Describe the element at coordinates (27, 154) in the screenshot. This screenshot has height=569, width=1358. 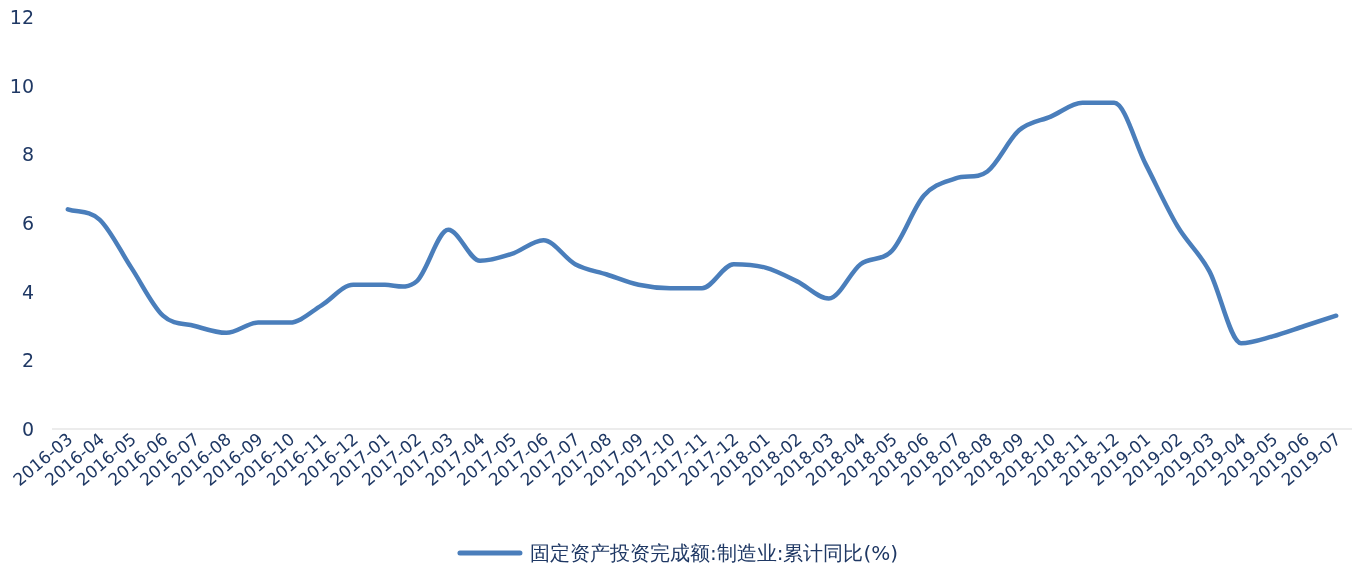
I see `y-tick-label: 8` at that location.